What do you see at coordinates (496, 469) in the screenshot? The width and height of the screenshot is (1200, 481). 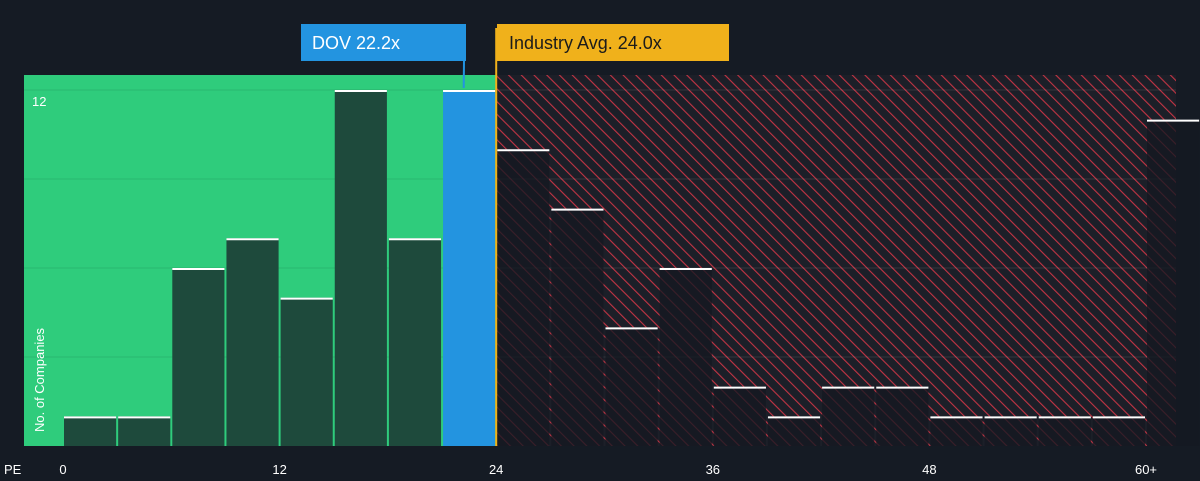 I see `x-tick-label: 24` at bounding box center [496, 469].